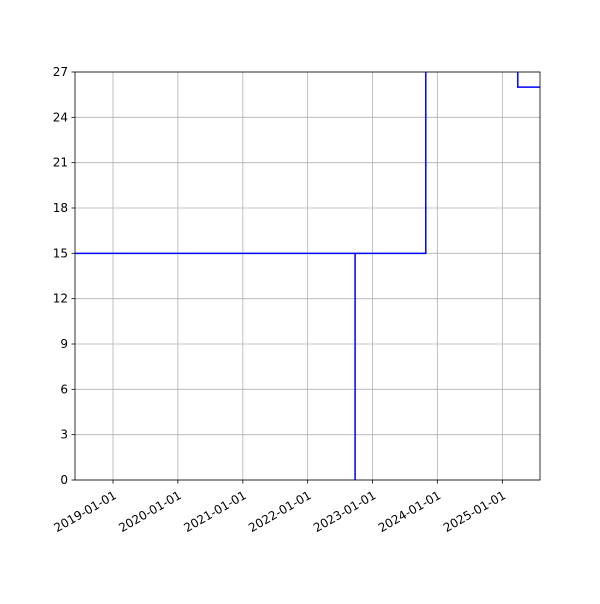  What do you see at coordinates (409, 511) in the screenshot?
I see `x-tick-label: 2024-01-01` at bounding box center [409, 511].